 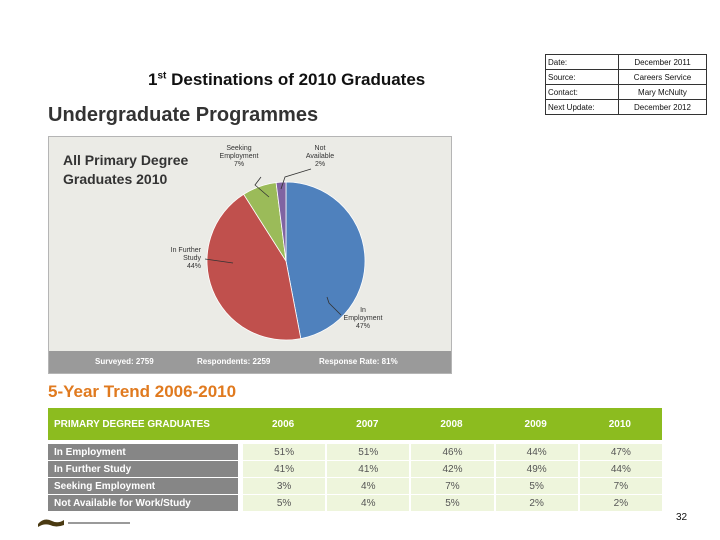 I want to click on slice-label-text: In Employment, so click(x=363, y=314).